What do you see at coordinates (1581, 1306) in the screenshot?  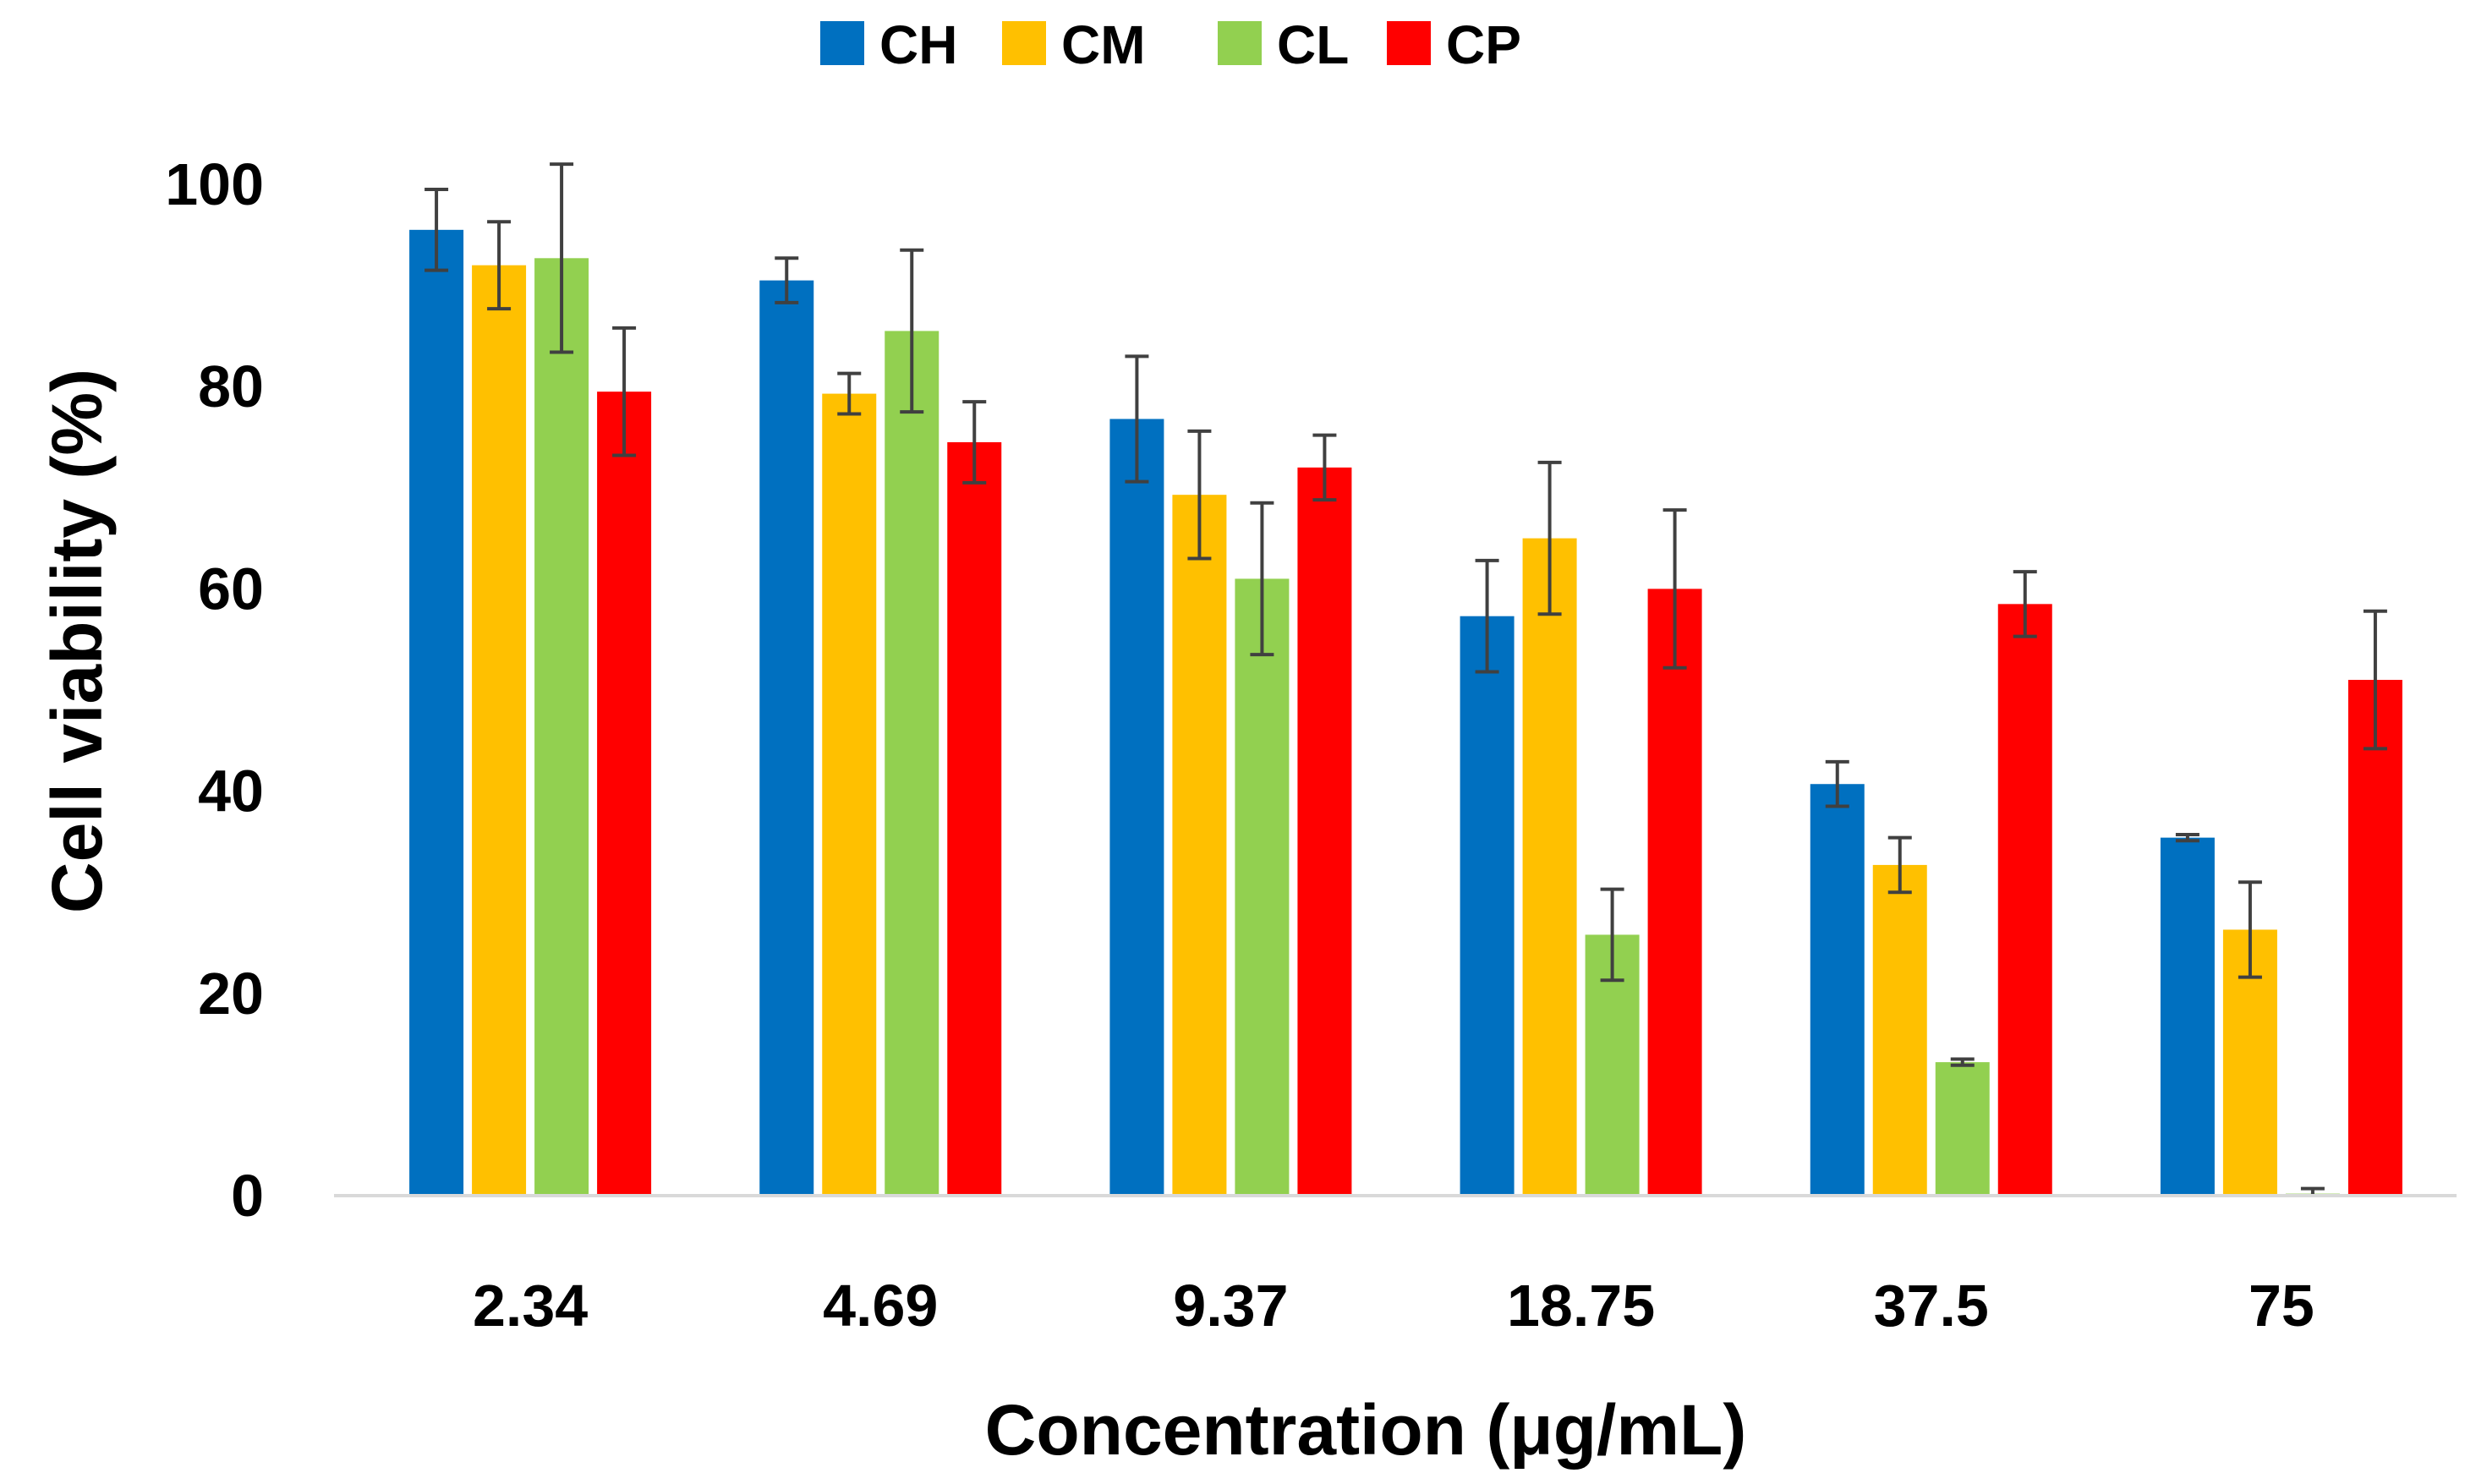 I see `x-tick-label-18-75: 18.75` at bounding box center [1581, 1306].